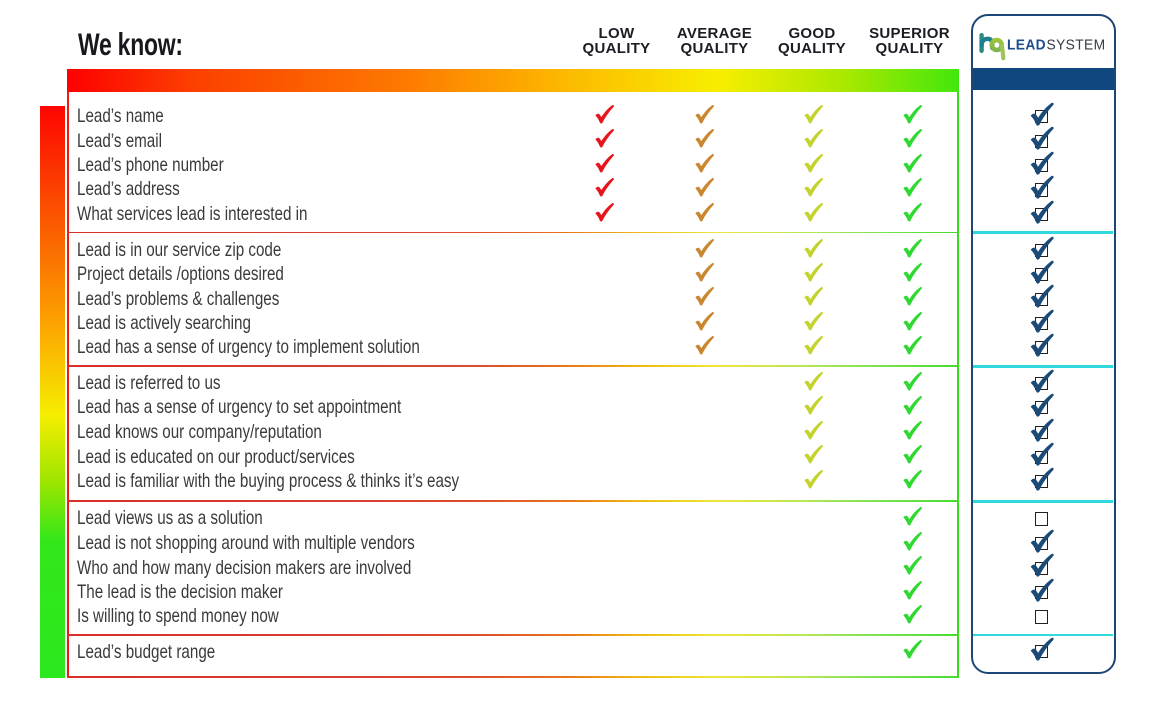 The height and width of the screenshot is (708, 1151). I want to click on svg-text: SYSTEM, so click(1076, 46).